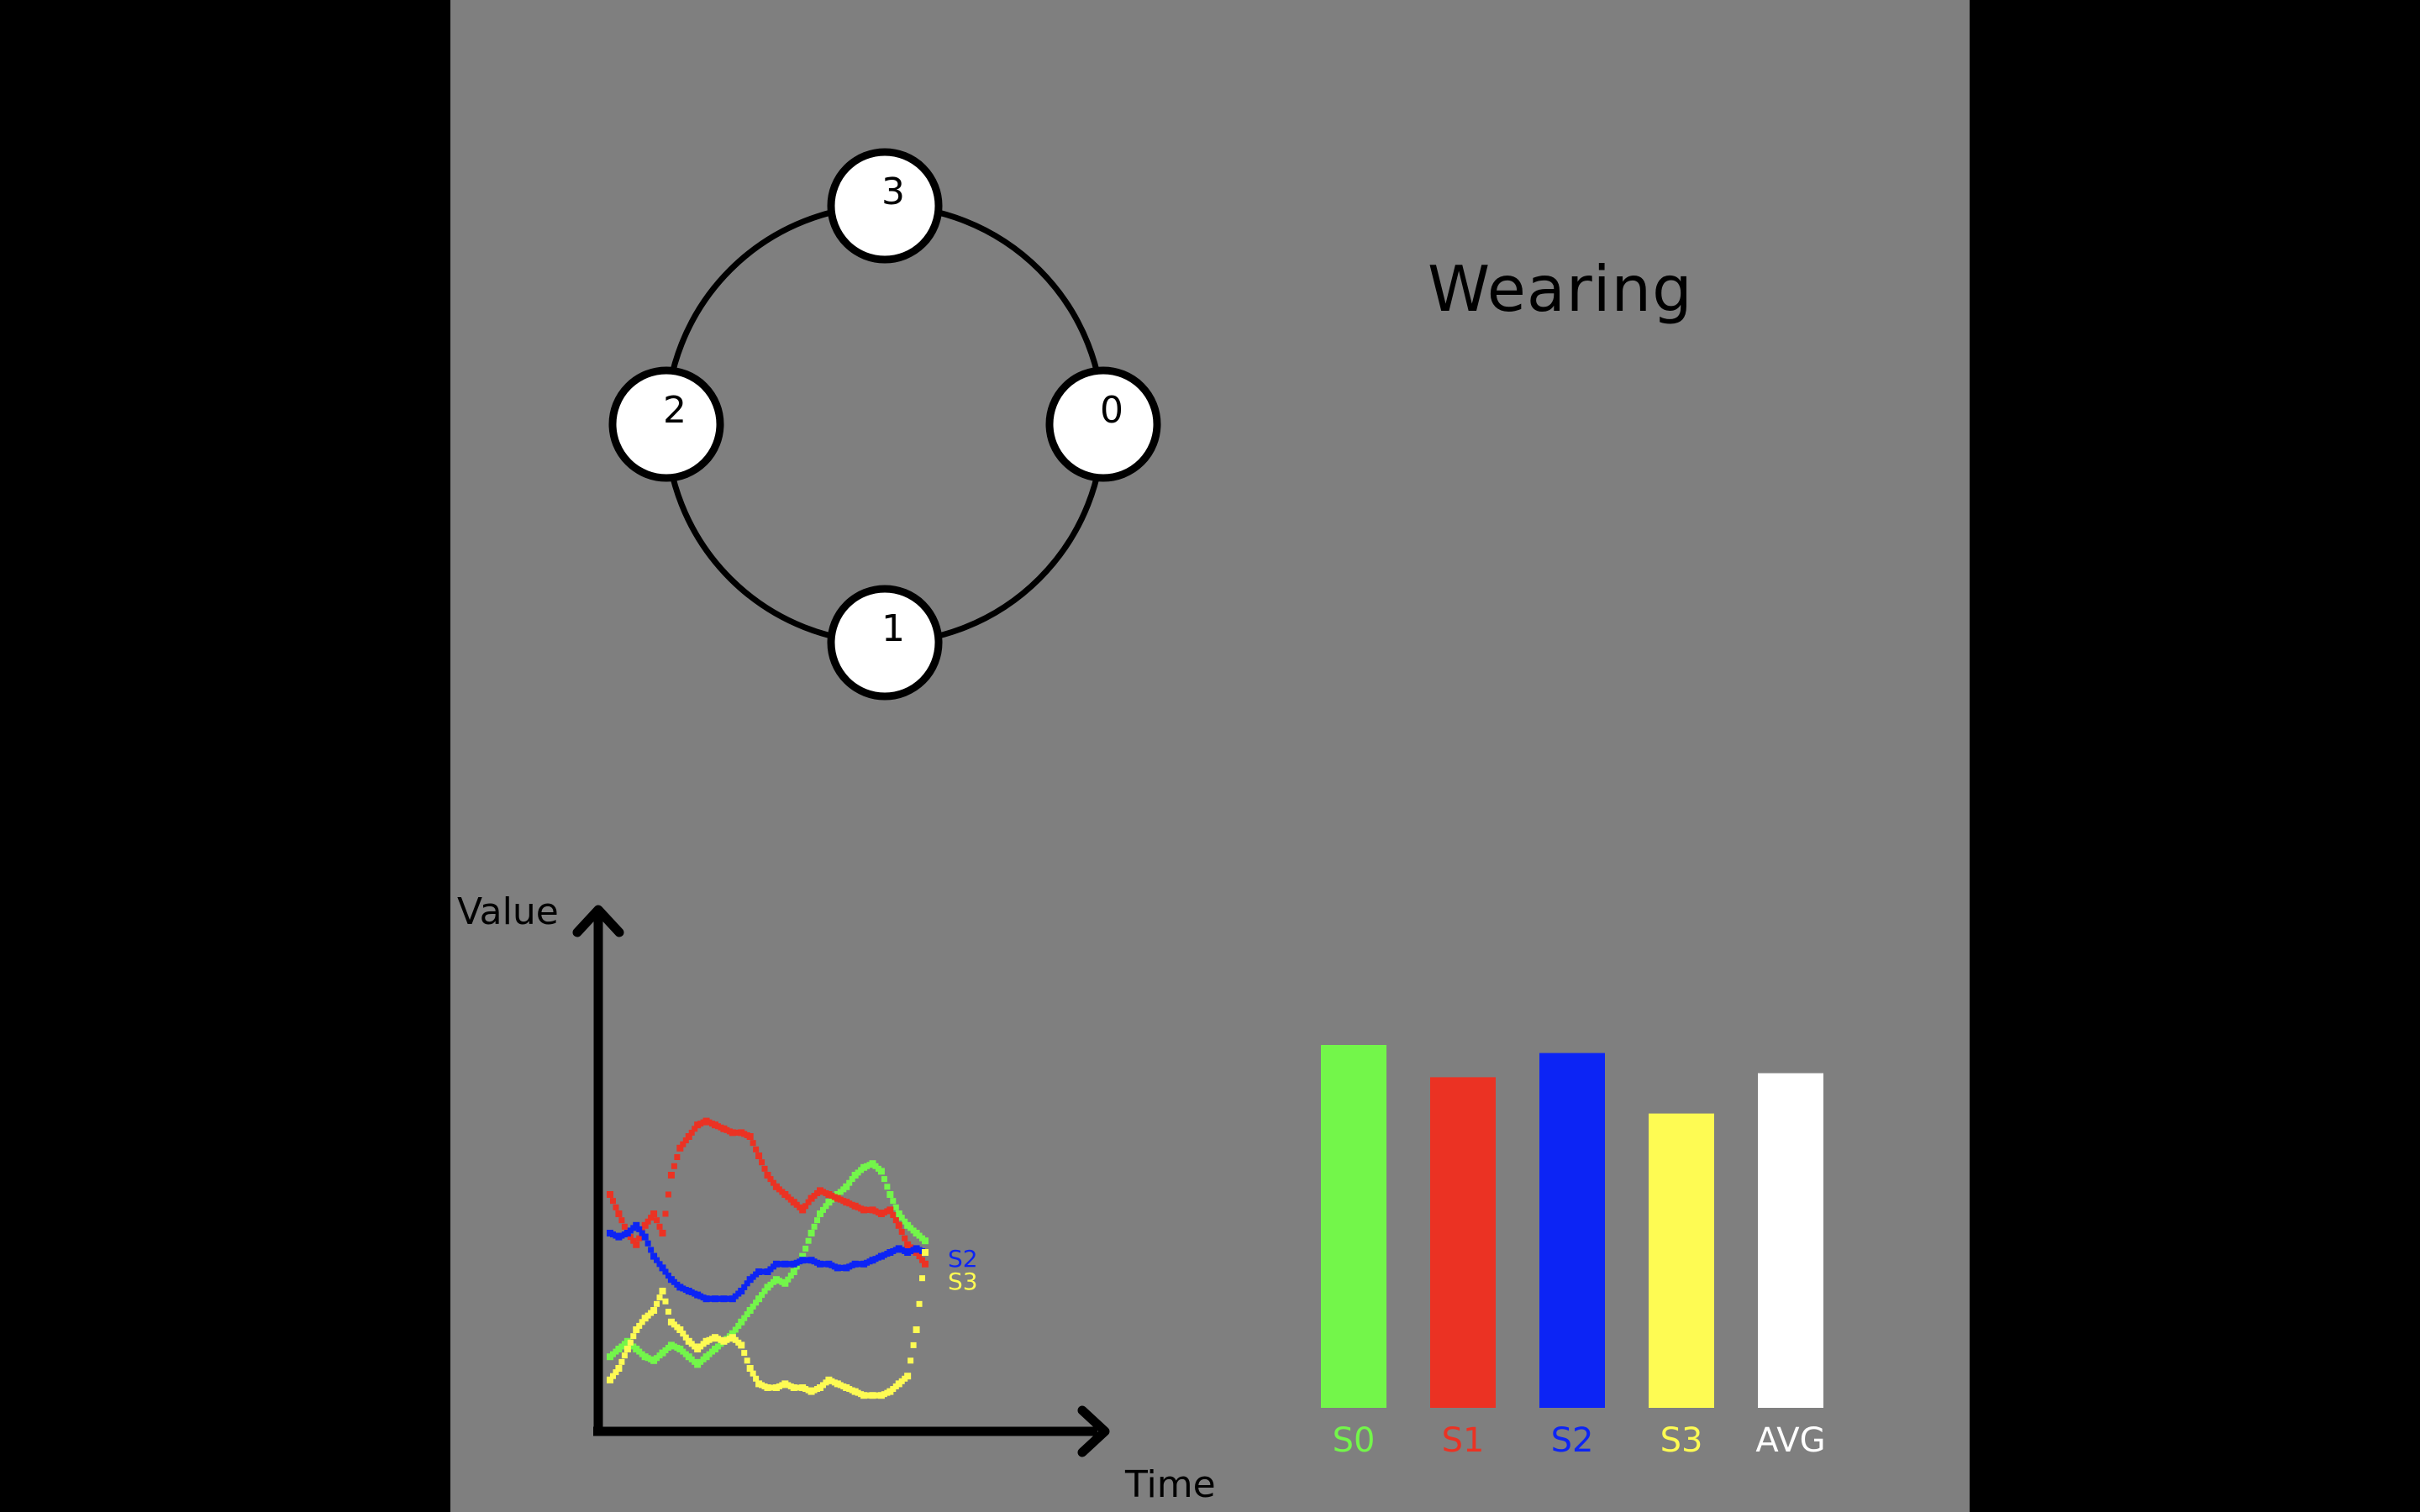 This screenshot has width=2420, height=1512. Describe the element at coordinates (508, 911) in the screenshot. I see `y-axis-label: Value` at that location.